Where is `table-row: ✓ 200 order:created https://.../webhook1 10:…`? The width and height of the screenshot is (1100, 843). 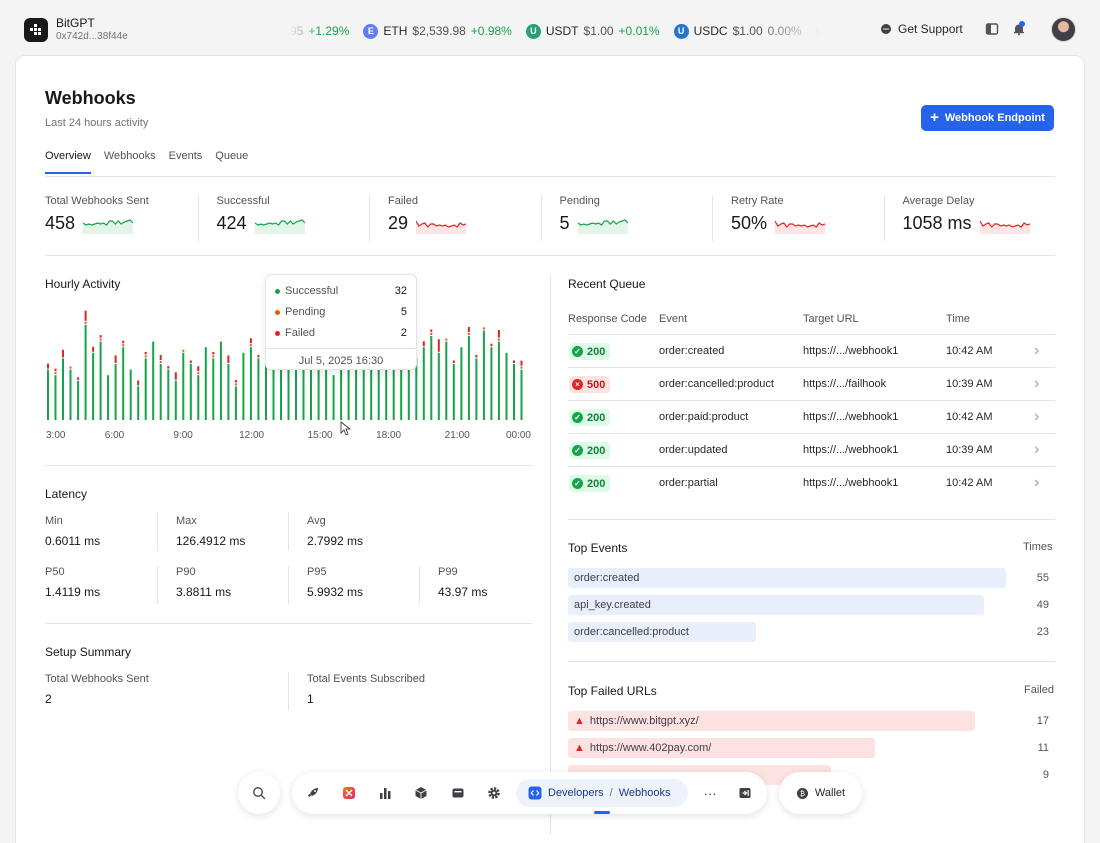 table-row: ✓ 200 order:created https://.../webhook1 10:… is located at coordinates (811, 350).